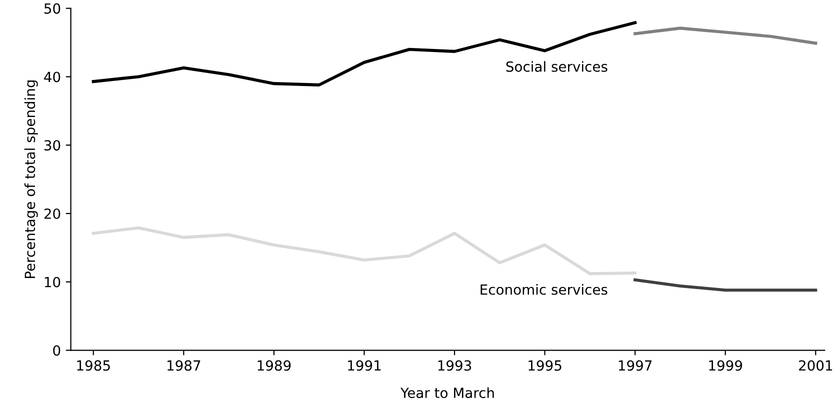 This screenshot has height=417, width=833. I want to click on y-tick-label: 40, so click(52, 77).